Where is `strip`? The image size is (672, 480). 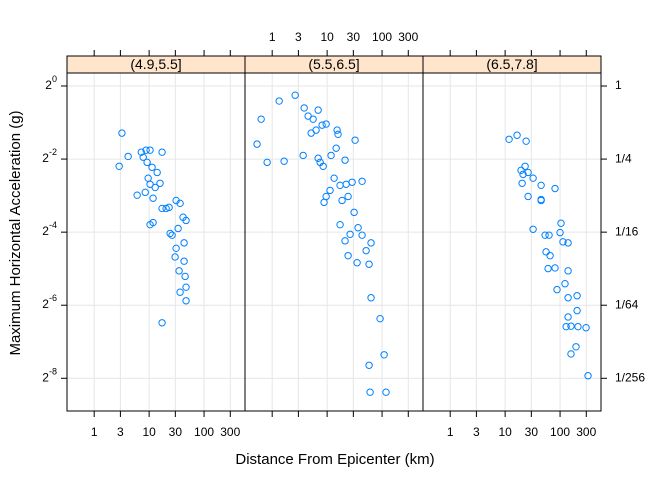
strip is located at coordinates (512, 64).